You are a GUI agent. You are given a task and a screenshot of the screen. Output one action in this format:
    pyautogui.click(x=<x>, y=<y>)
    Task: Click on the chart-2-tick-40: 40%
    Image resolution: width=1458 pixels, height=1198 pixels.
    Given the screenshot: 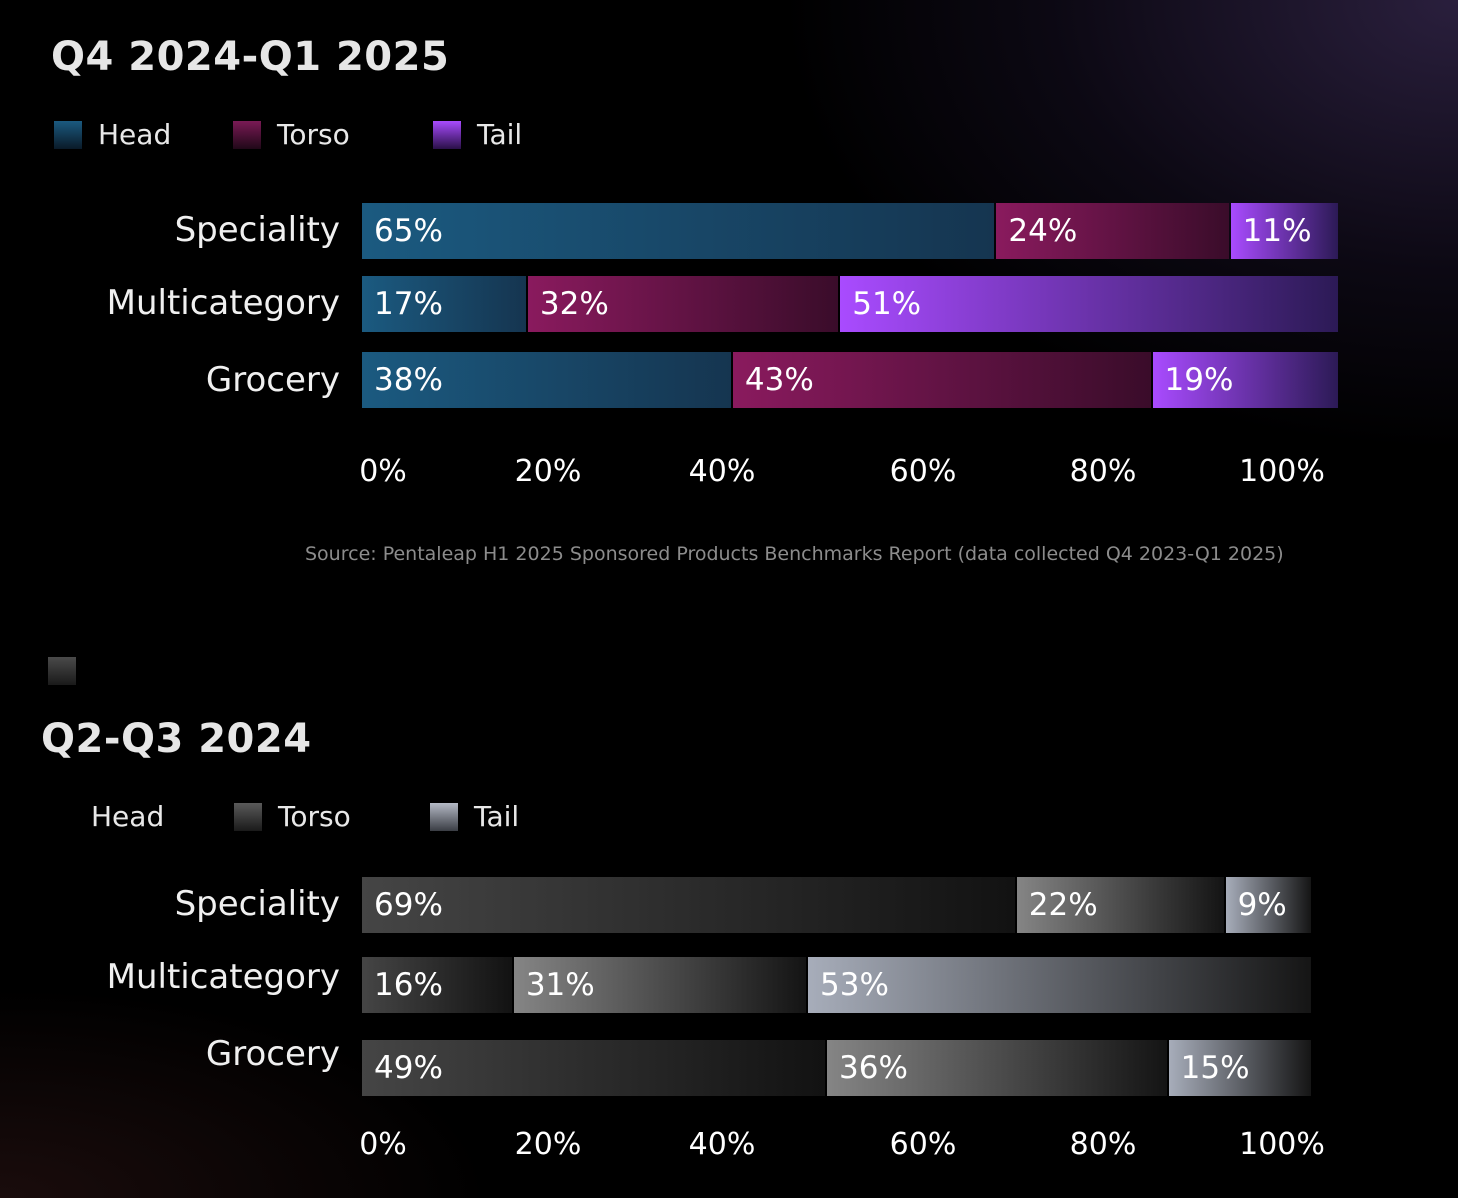 What is the action you would take?
    pyautogui.click(x=722, y=1144)
    